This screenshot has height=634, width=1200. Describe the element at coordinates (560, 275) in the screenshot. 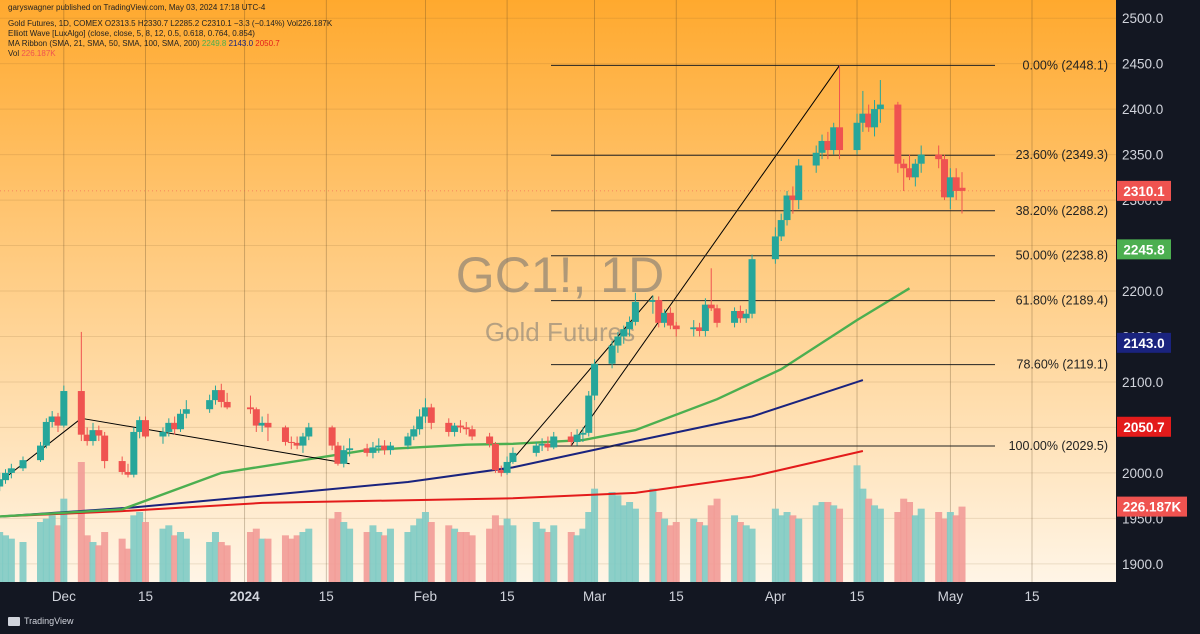

I see `watermark-symbol: GC1!, 1D` at that location.